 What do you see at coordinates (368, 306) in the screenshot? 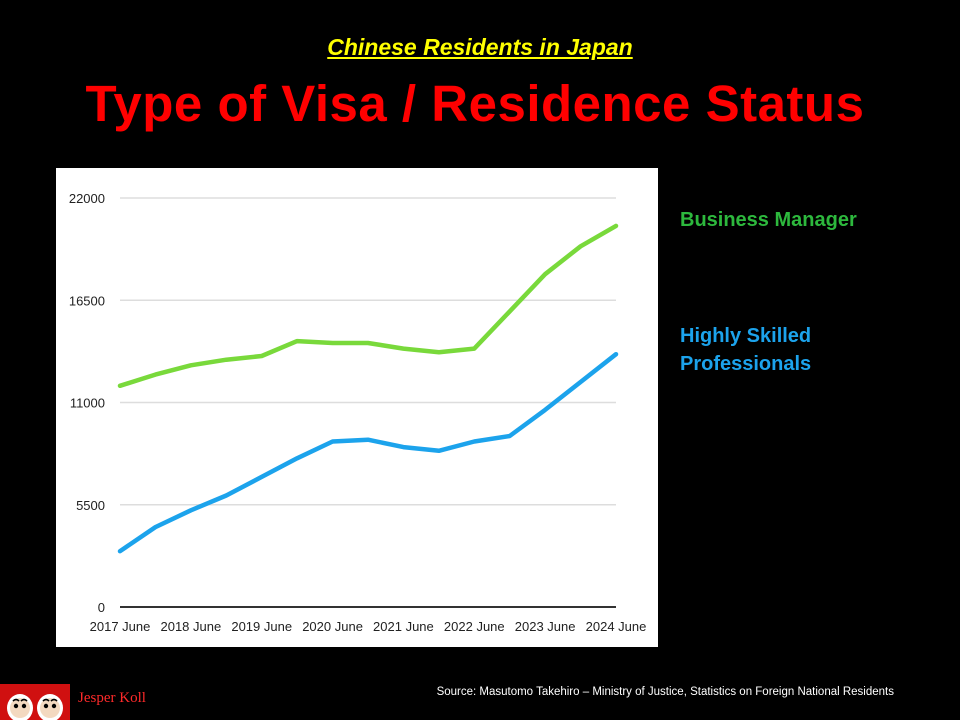
I see `series-line-business-manager` at bounding box center [368, 306].